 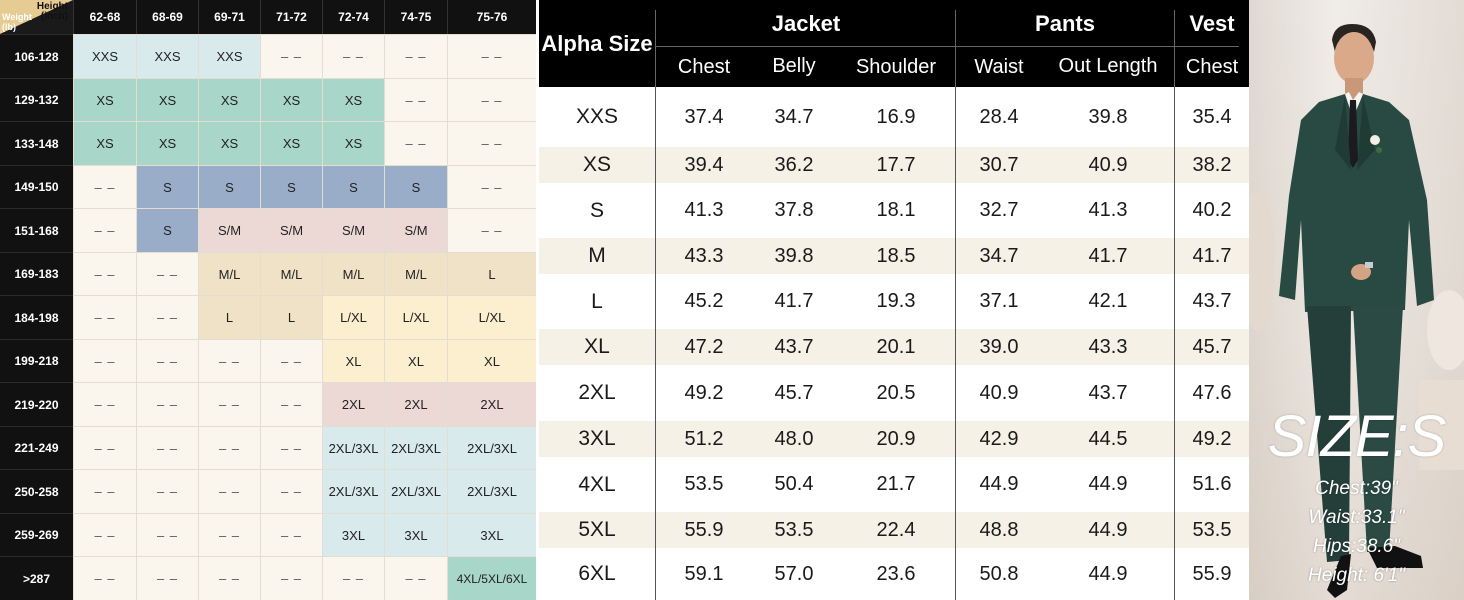 What do you see at coordinates (896, 484) in the screenshot?
I see `measurement-cell: 21.7` at bounding box center [896, 484].